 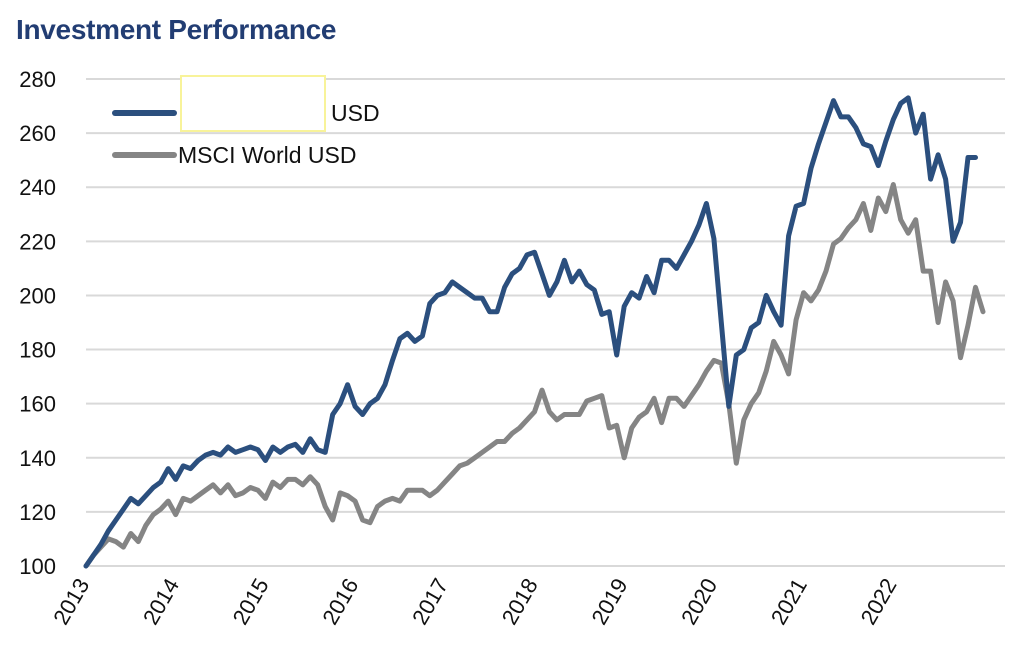 I want to click on y-tick-label: 280, so click(x=37, y=79).